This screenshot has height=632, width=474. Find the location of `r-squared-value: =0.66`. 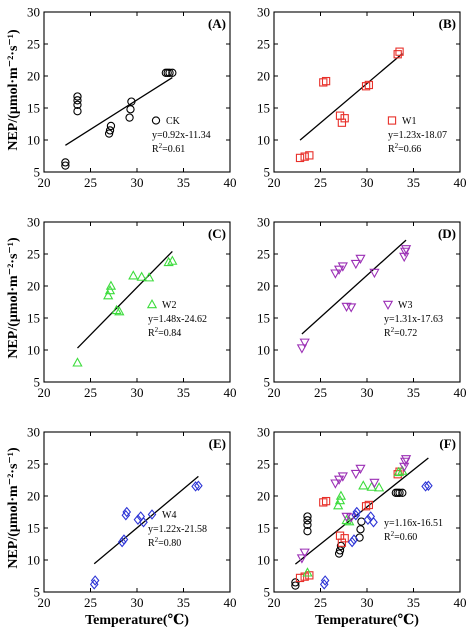

r-squared-value: =0.66 is located at coordinates (409, 149).